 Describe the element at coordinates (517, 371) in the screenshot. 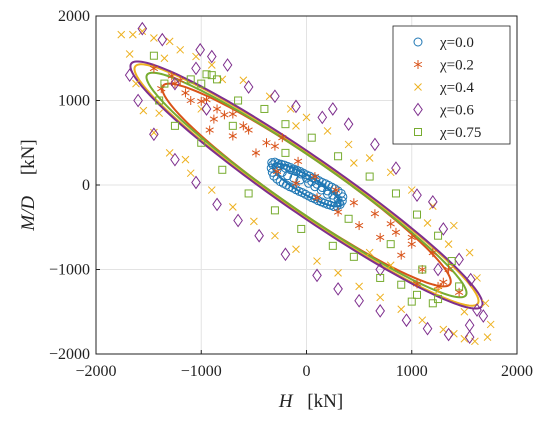

I see `x-tick-label: 2000` at that location.